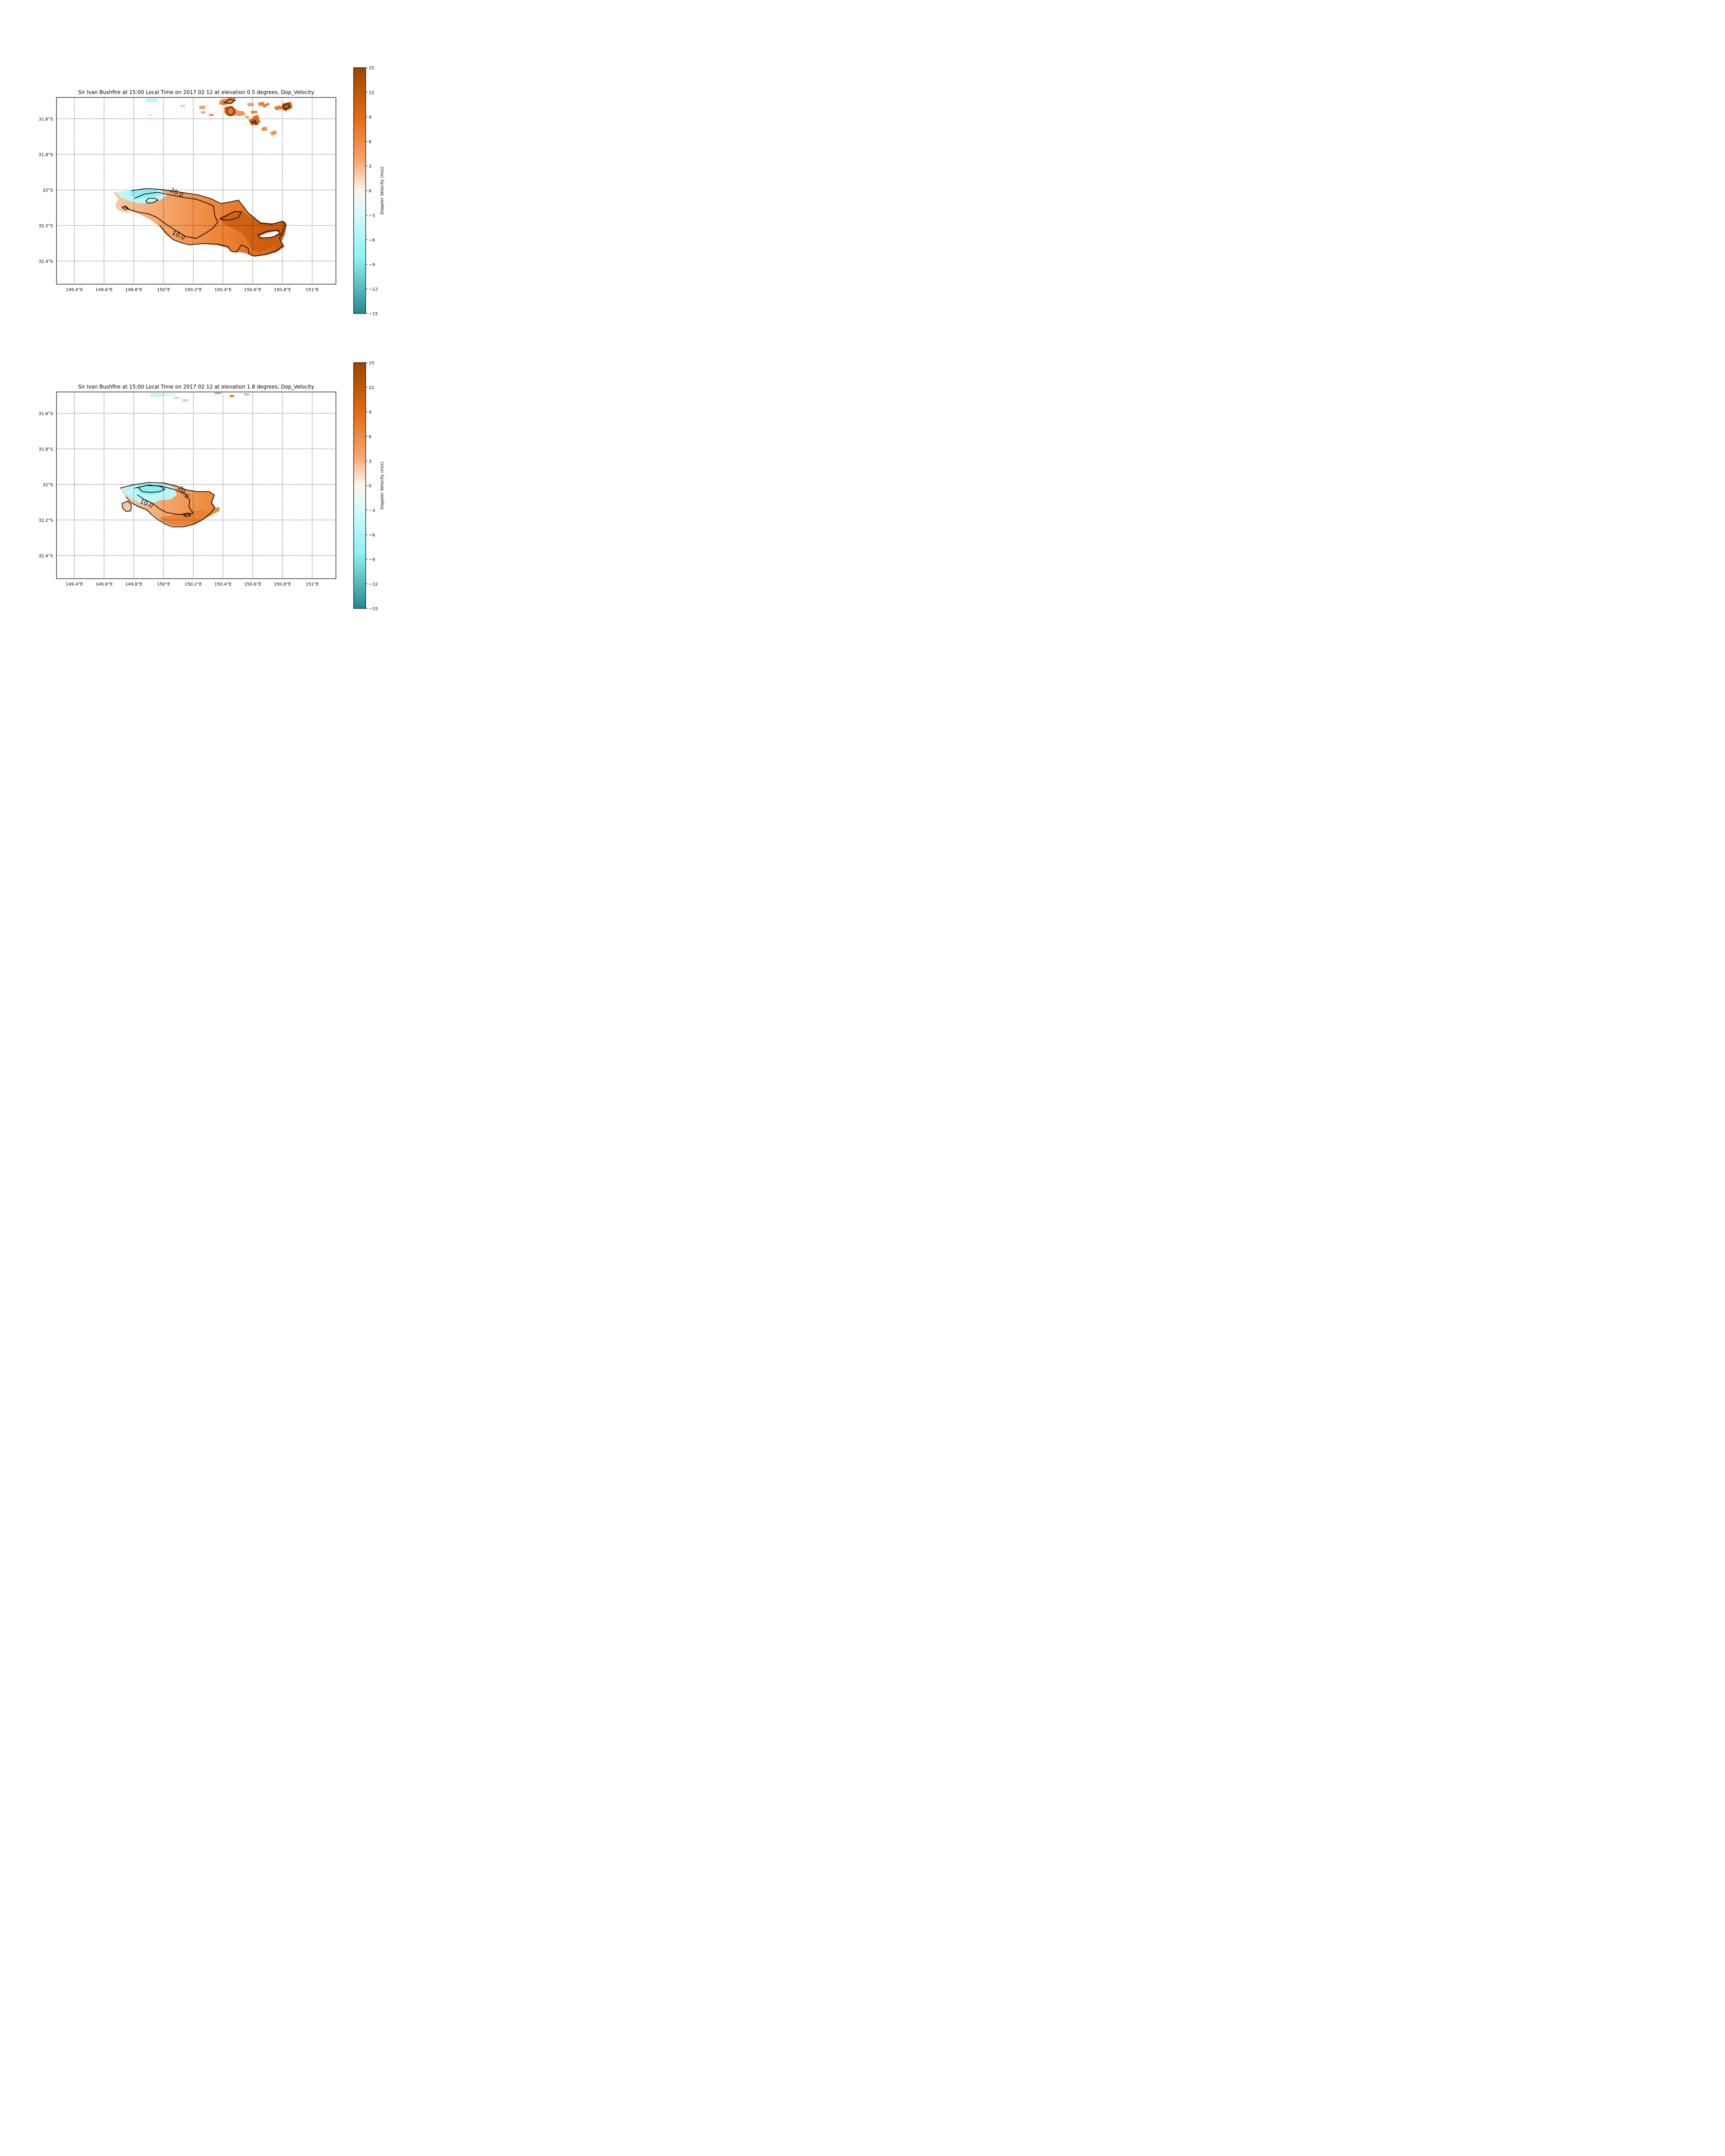 The height and width of the screenshot is (2156, 1725). What do you see at coordinates (383, 485) in the screenshot?
I see `colorbar-label-2: Doppler Velocity (m/s)` at bounding box center [383, 485].